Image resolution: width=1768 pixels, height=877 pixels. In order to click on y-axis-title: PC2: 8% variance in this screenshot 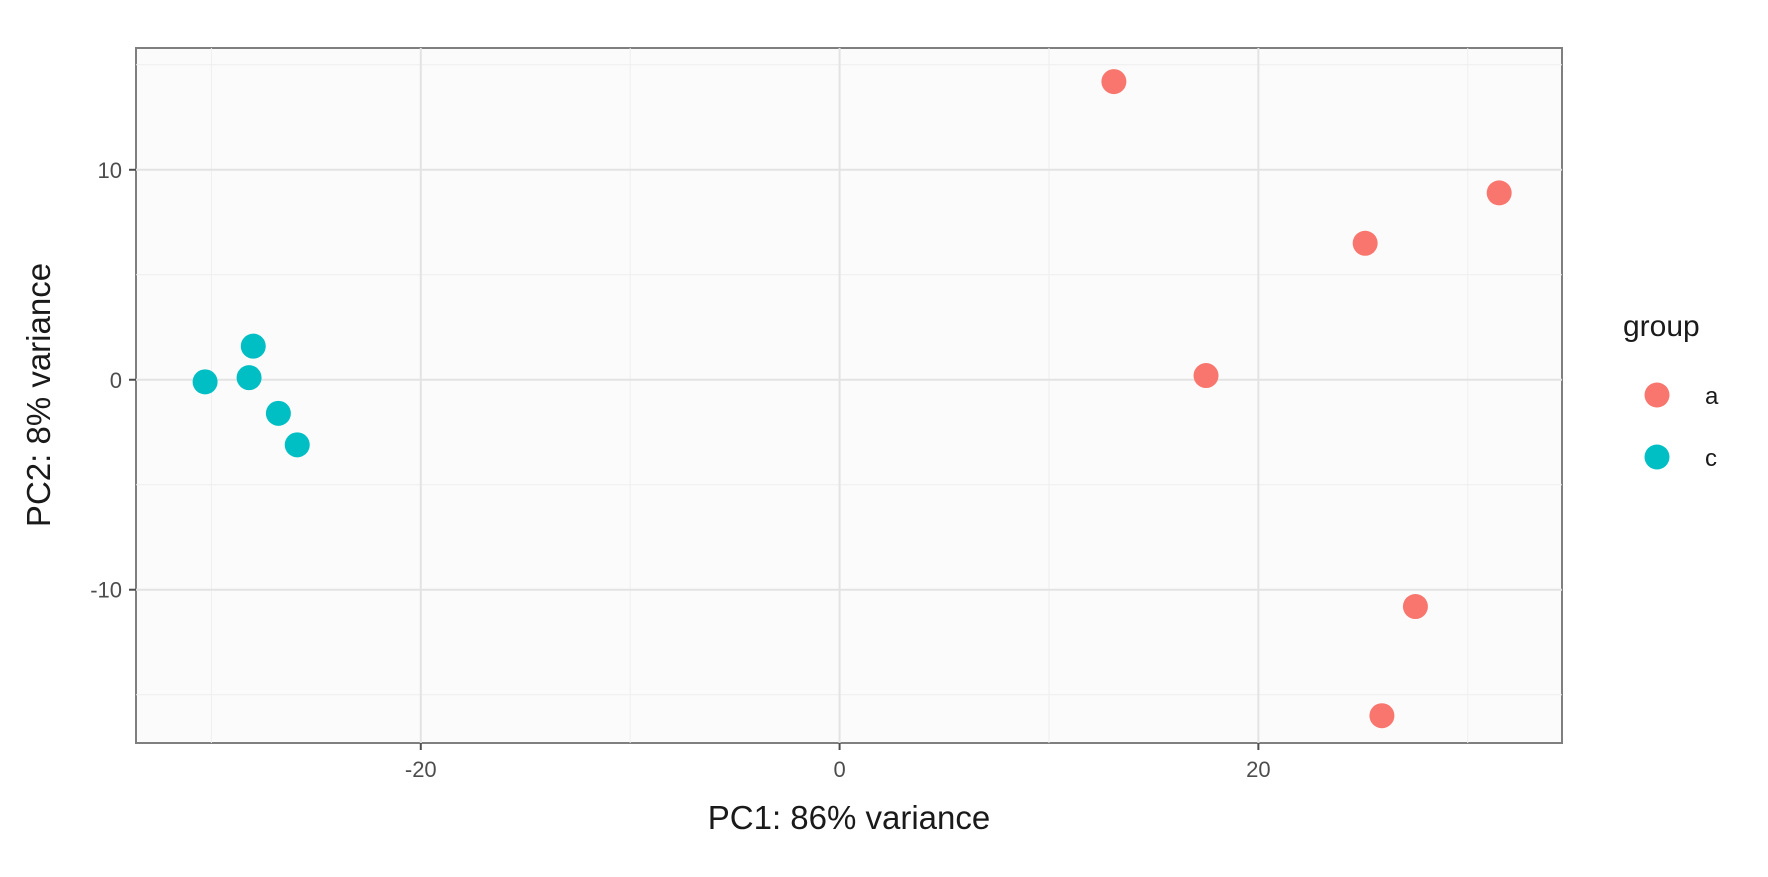, I will do `click(38, 395)`.